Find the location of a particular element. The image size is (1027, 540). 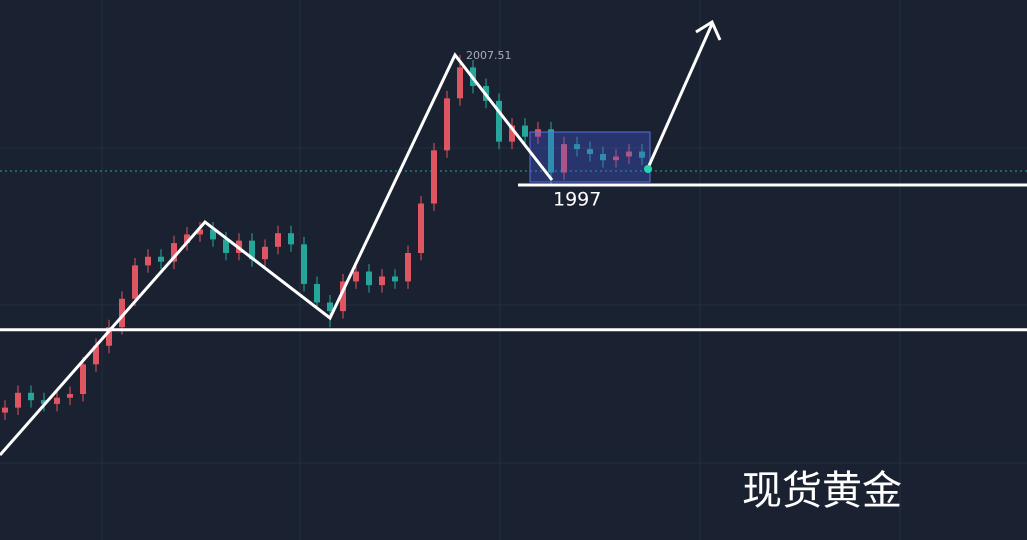

current-dot is located at coordinates (648, 169).